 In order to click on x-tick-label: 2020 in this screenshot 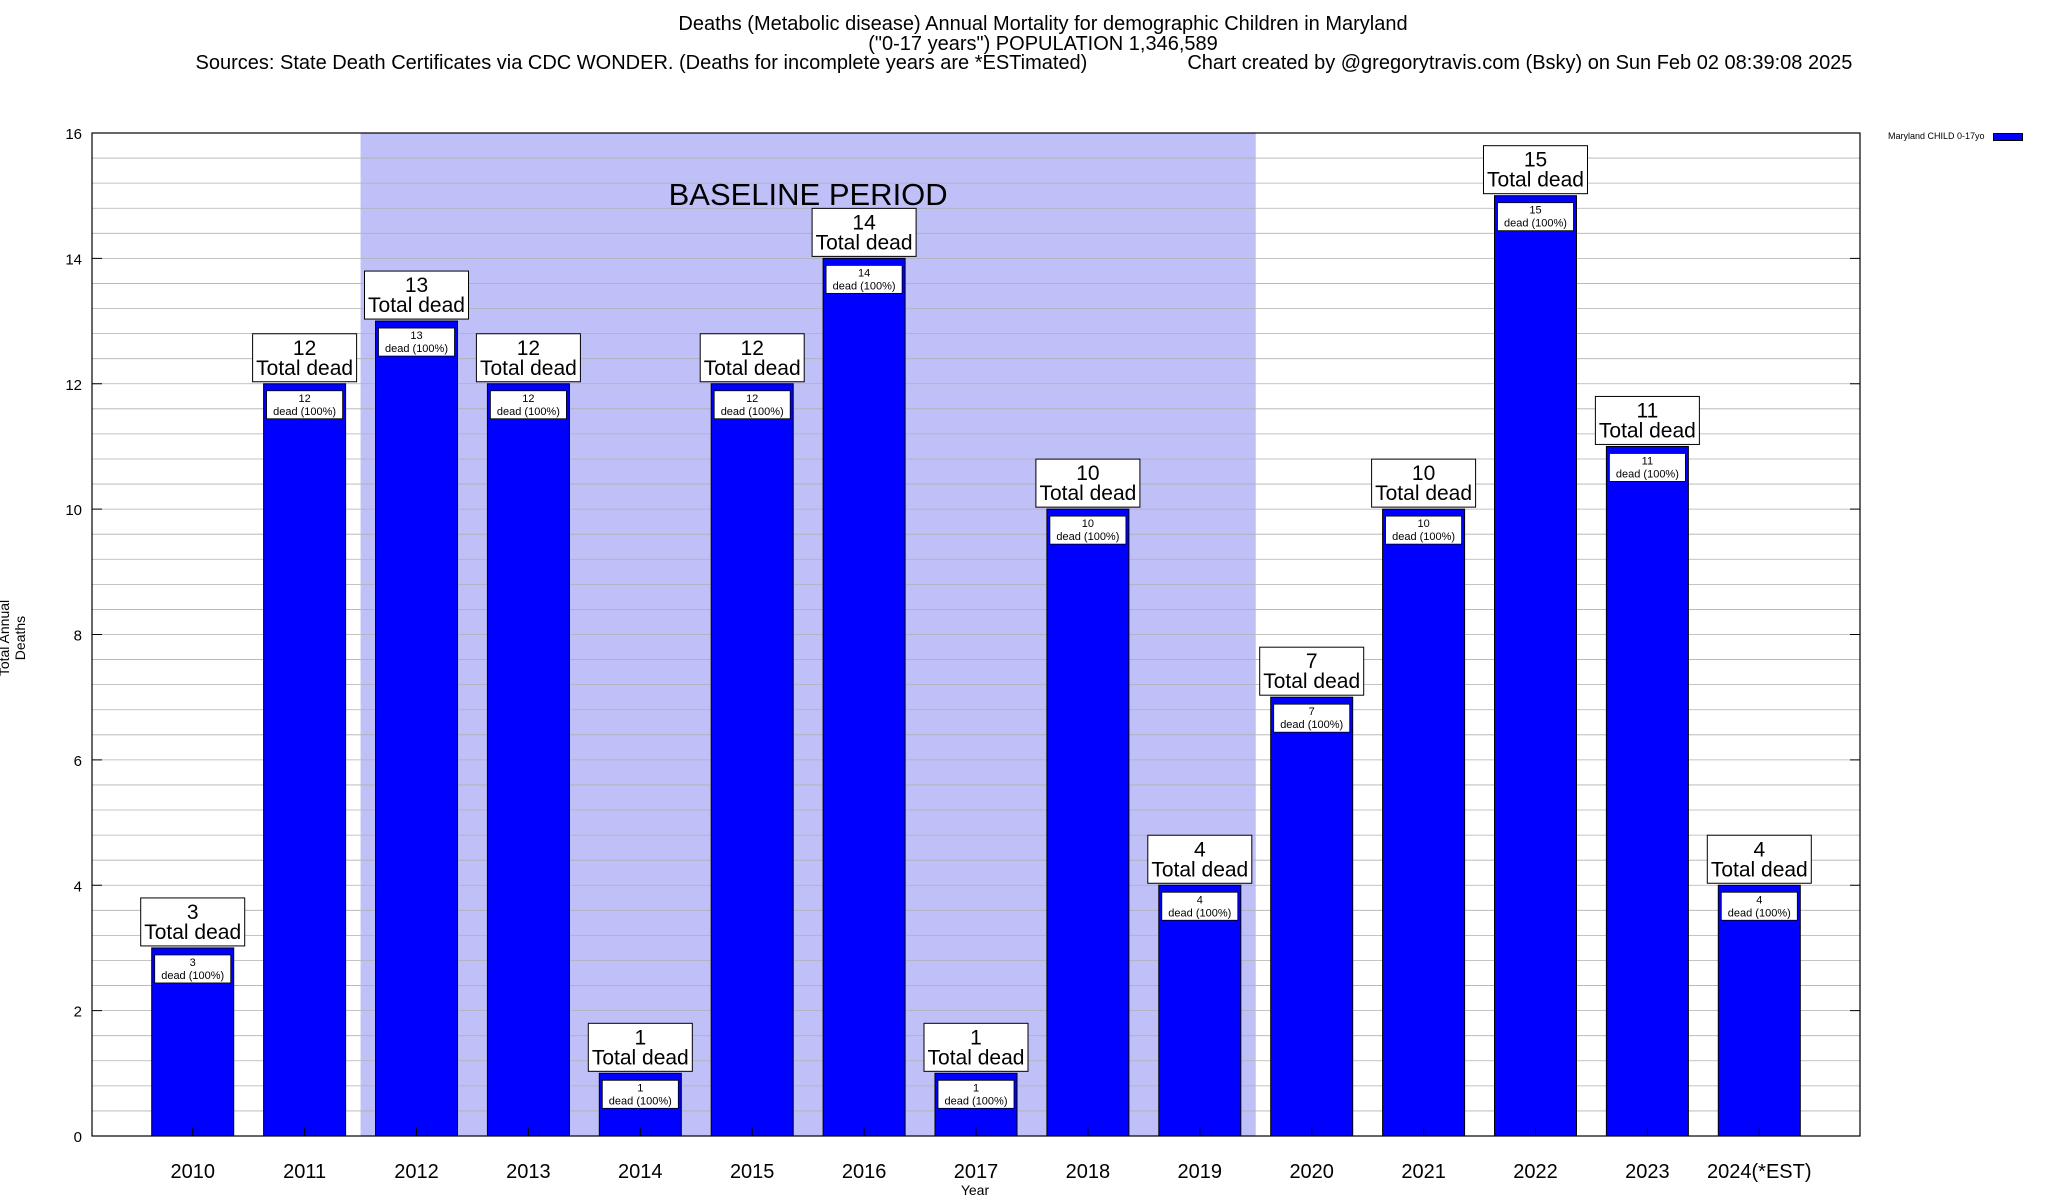, I will do `click(1311, 1172)`.